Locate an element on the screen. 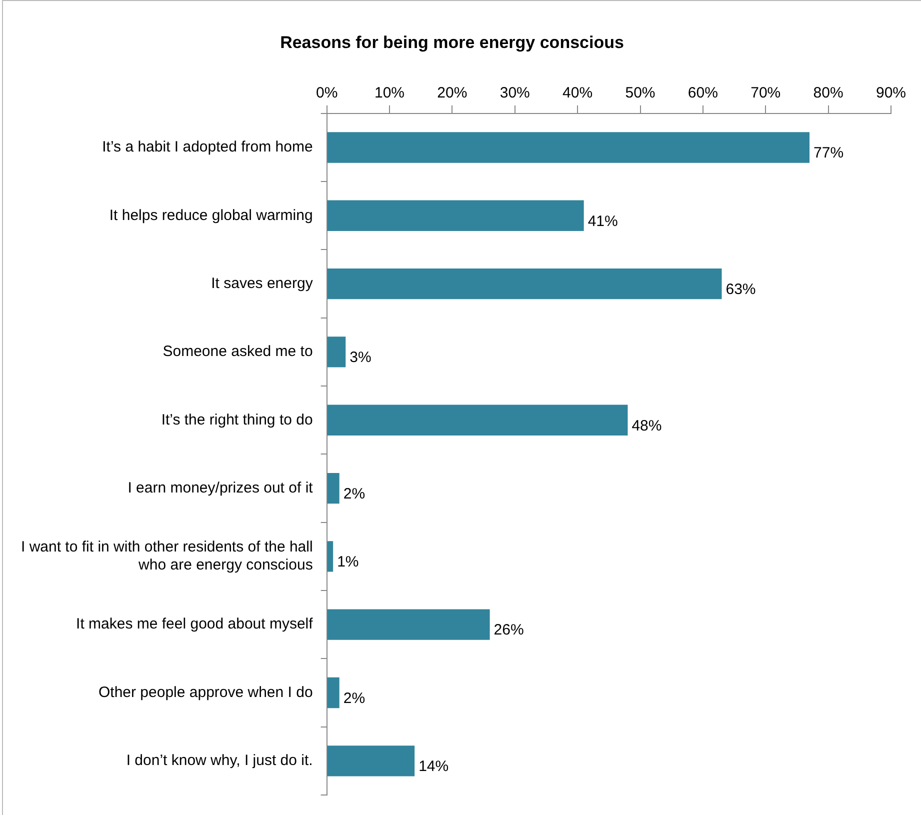  y-tick-label: I want to fit in with other residents of the hall who are energy conscious is located at coordinates (166, 556).